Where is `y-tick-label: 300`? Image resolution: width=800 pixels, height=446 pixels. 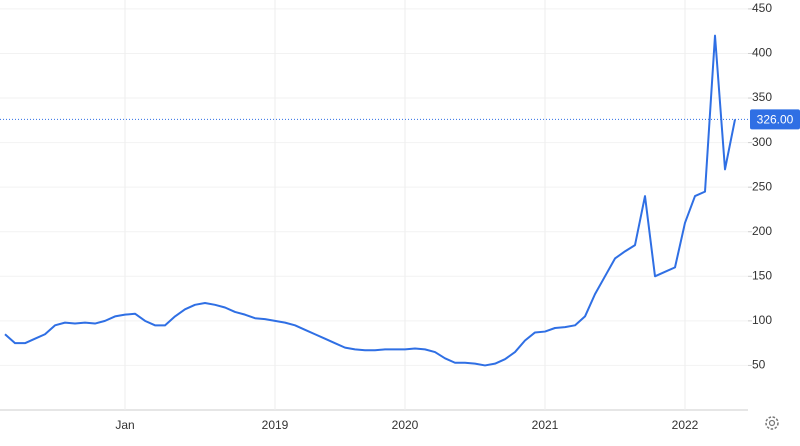 y-tick-label: 300 is located at coordinates (762, 142).